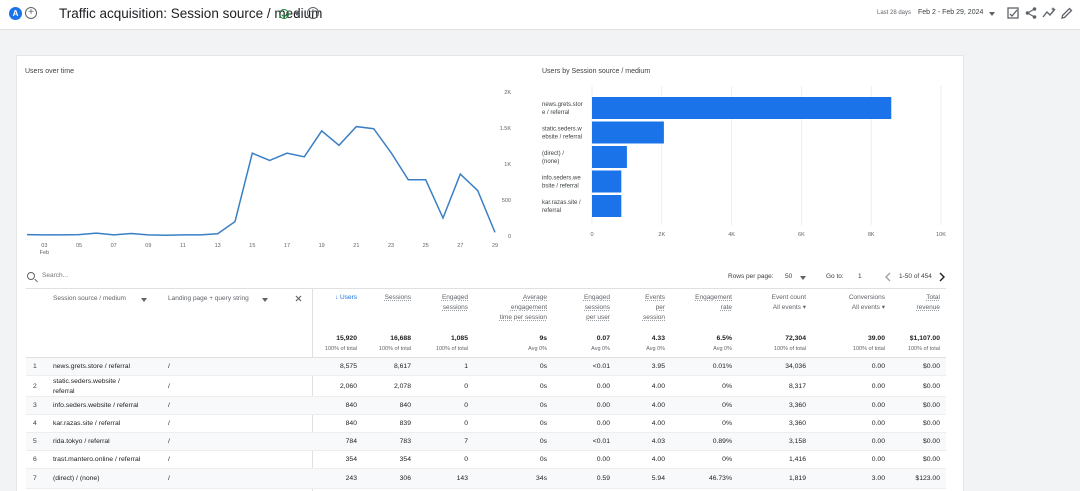 The height and width of the screenshot is (491, 1080). What do you see at coordinates (534, 297) in the screenshot?
I see `metric-header-line: Average` at bounding box center [534, 297].